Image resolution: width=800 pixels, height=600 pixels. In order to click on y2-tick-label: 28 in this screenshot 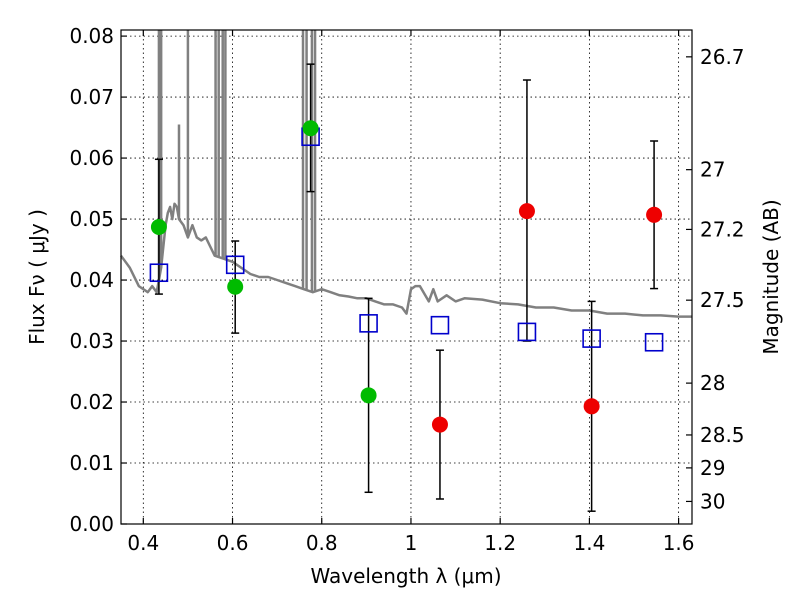, I will do `click(712, 383)`.